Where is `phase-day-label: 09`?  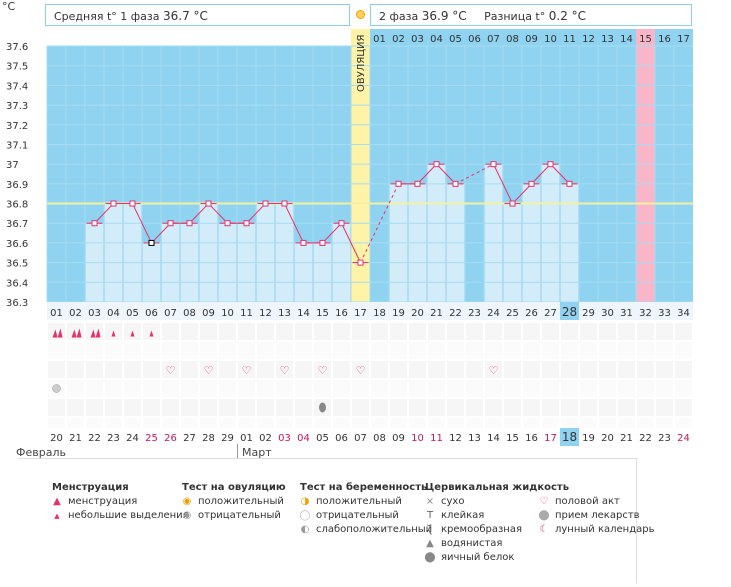
phase-day-label: 09 is located at coordinates (531, 39).